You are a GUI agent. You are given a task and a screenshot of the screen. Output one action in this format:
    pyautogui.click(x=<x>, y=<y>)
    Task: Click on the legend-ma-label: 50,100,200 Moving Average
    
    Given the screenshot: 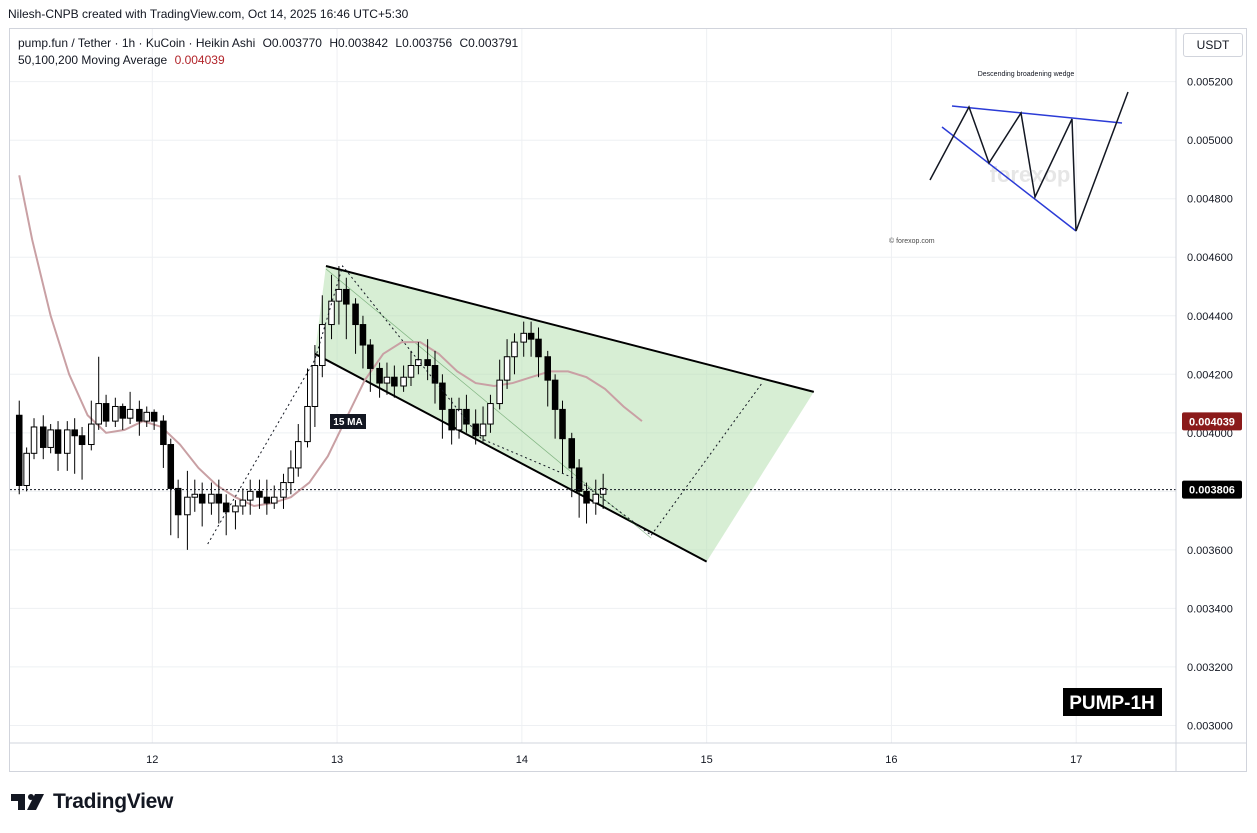 What is the action you would take?
    pyautogui.click(x=93, y=60)
    